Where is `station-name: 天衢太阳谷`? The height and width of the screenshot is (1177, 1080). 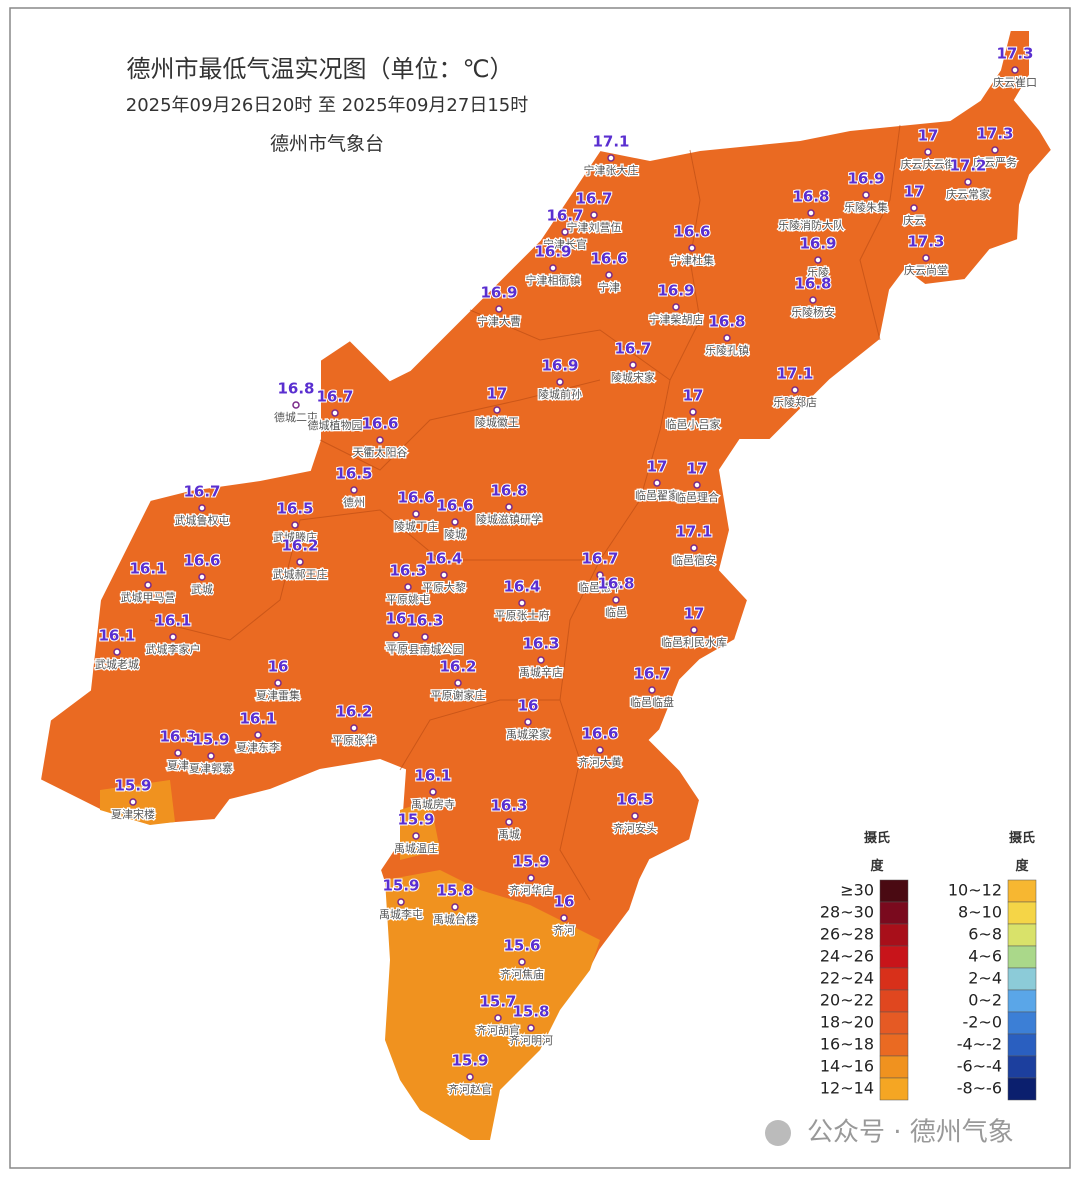
station-name: 天衢太阳谷 is located at coordinates (380, 452).